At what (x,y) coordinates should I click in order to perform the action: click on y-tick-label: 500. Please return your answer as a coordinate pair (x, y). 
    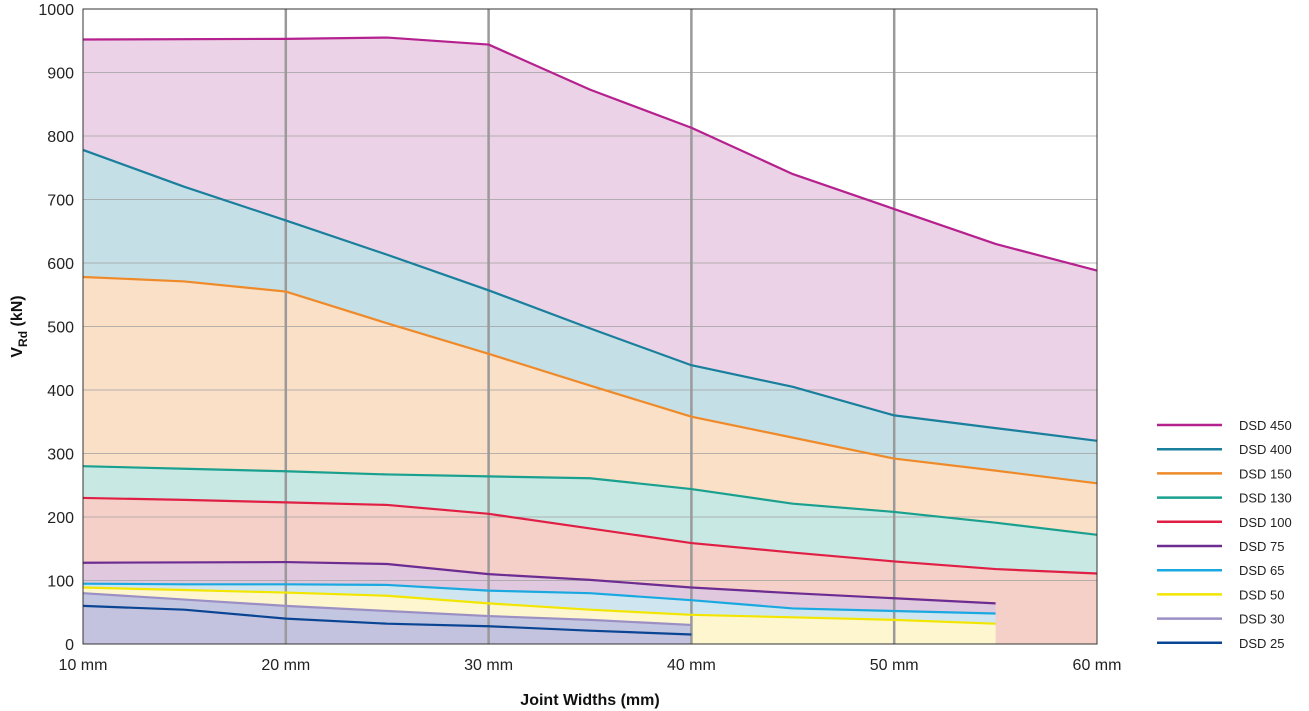
    Looking at the image, I should click on (60, 328).